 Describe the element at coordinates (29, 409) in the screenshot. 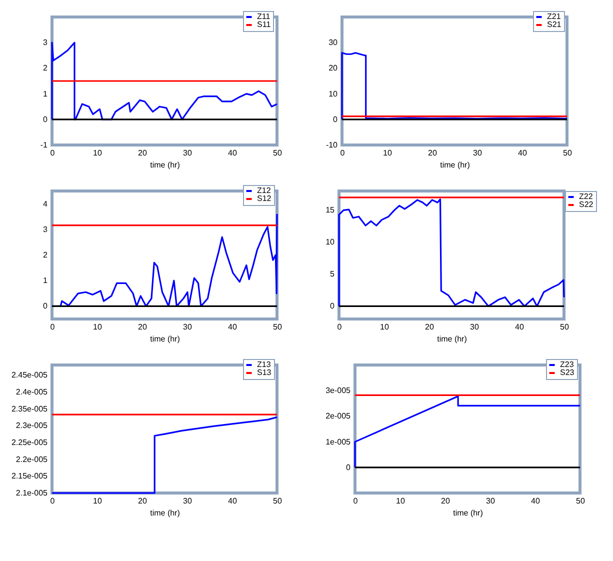

I see `y-tick-label: 2.35e-005` at that location.